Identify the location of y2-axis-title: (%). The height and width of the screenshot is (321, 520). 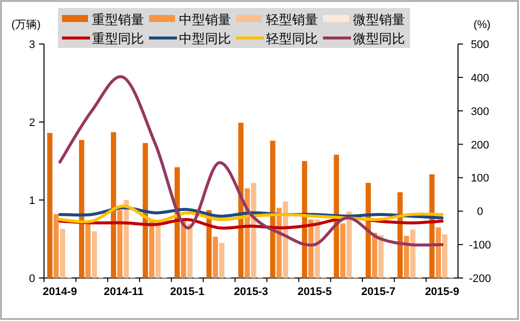
(482, 25).